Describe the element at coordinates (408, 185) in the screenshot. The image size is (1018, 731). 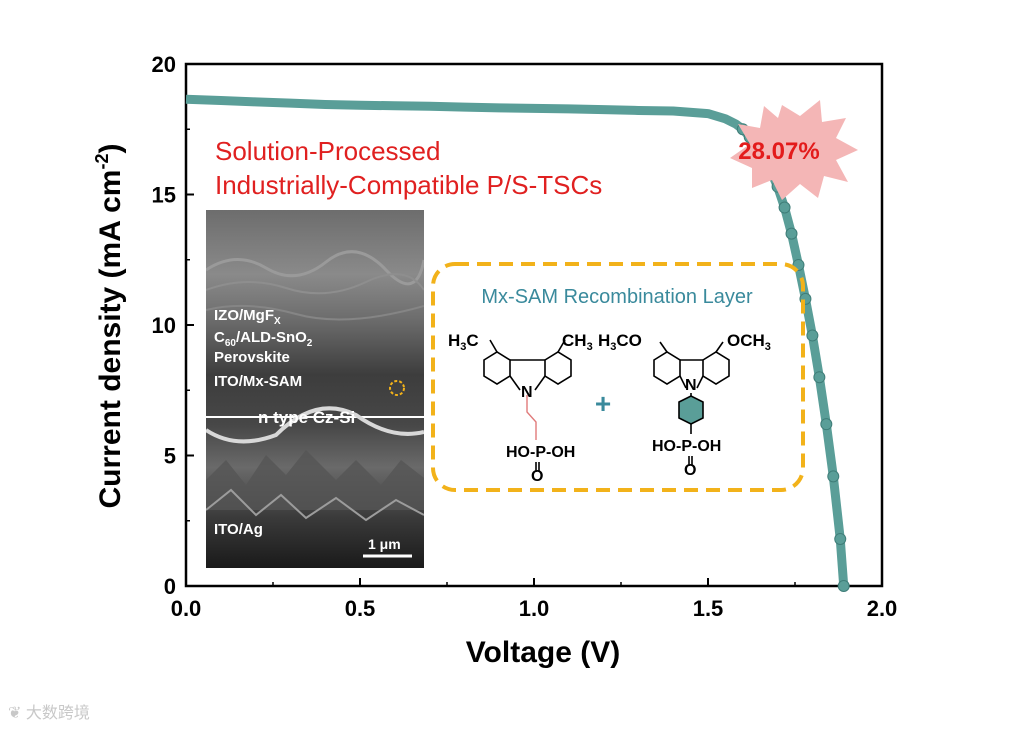
I see `title-line-2: Industrially-Compatible P/S-TSCs` at that location.